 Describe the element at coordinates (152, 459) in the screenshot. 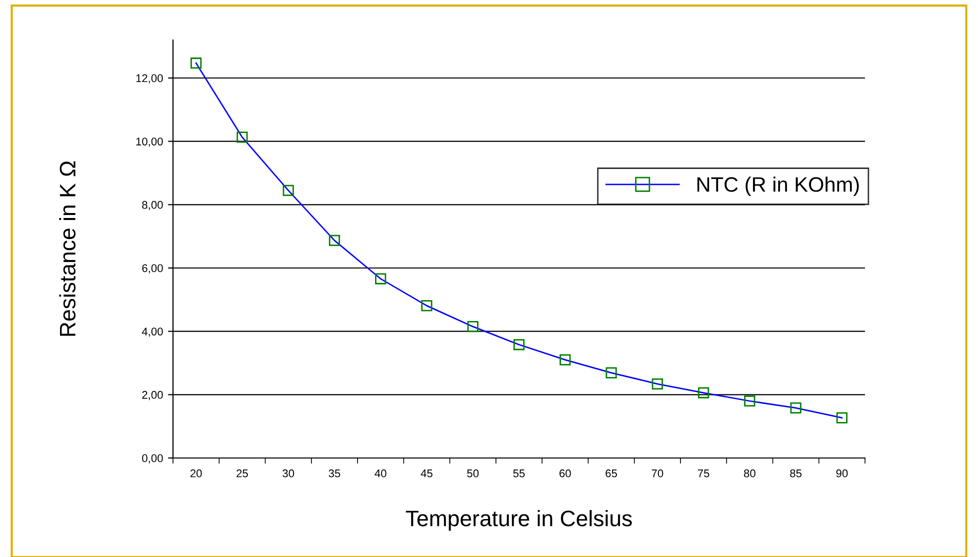

I see `y-tick-label: 0,00` at that location.